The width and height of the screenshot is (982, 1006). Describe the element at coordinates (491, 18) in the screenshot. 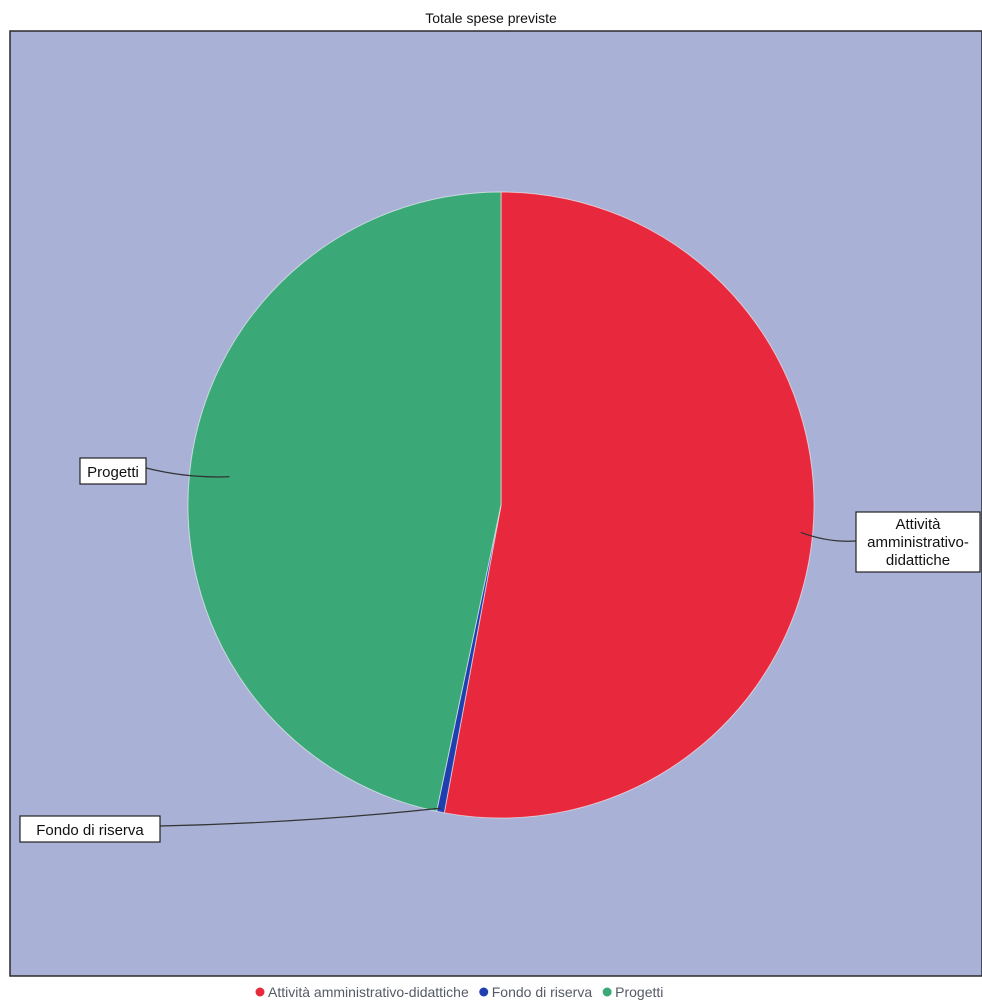

I see `chart-title: Totale spese previste` at that location.